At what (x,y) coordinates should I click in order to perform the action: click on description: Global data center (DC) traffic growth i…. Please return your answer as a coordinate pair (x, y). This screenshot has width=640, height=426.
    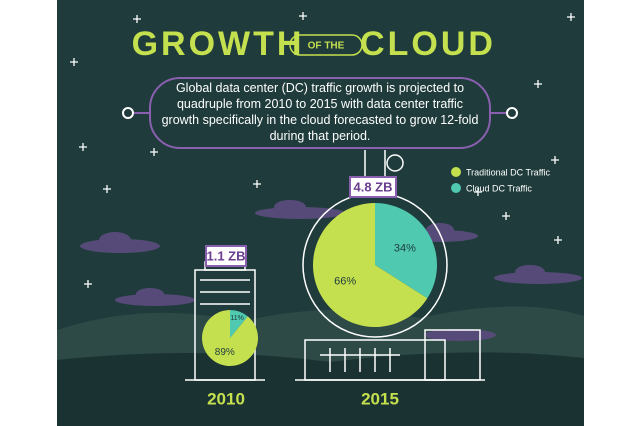
    Looking at the image, I should click on (320, 112).